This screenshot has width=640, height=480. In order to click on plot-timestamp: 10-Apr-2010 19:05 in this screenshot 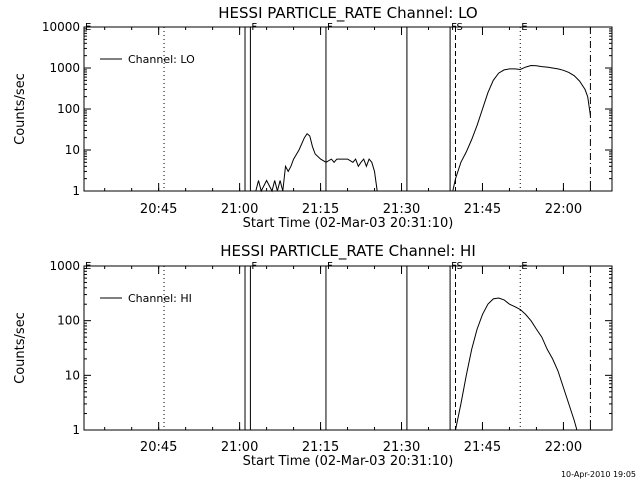, I will do `click(598, 474)`.